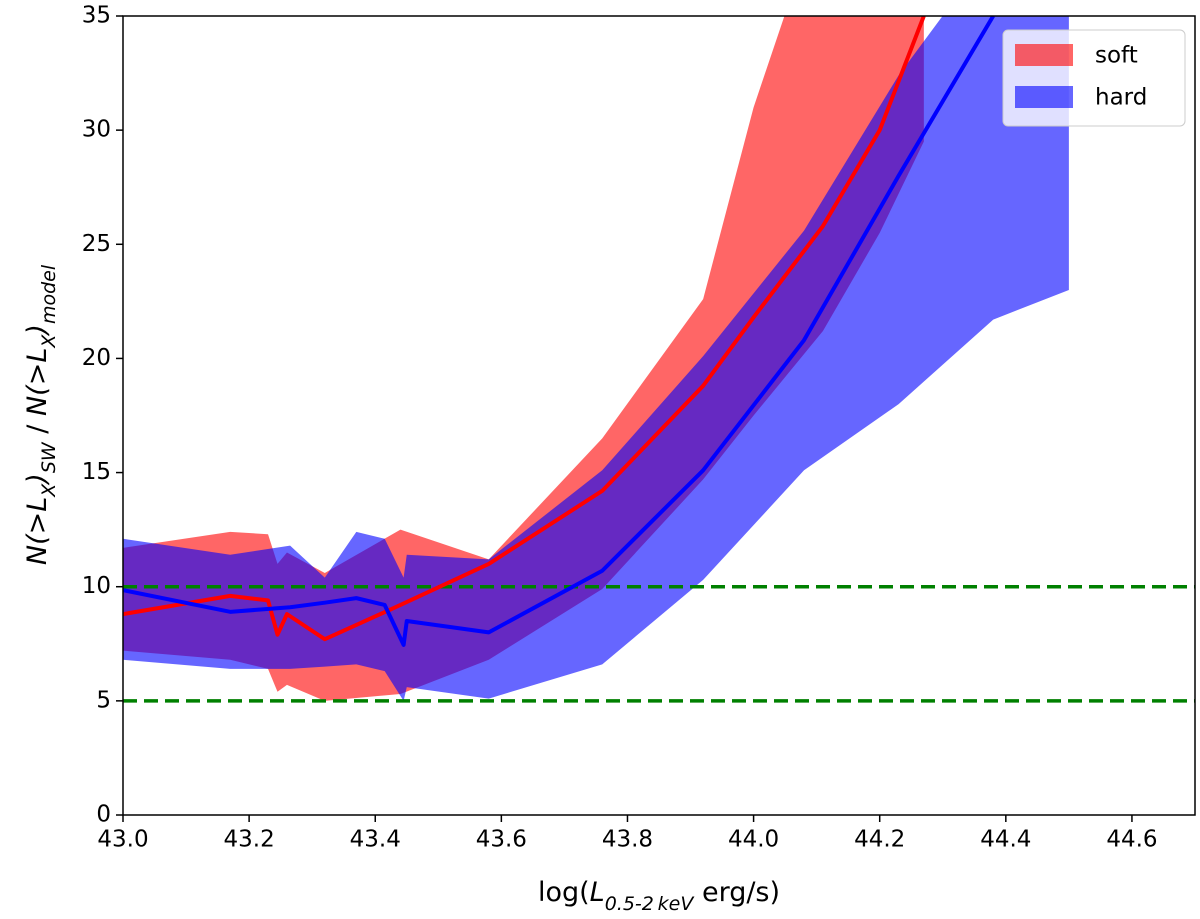 The image size is (1200, 919). Describe the element at coordinates (103, 815) in the screenshot. I see `y-tick-label: 0` at that location.